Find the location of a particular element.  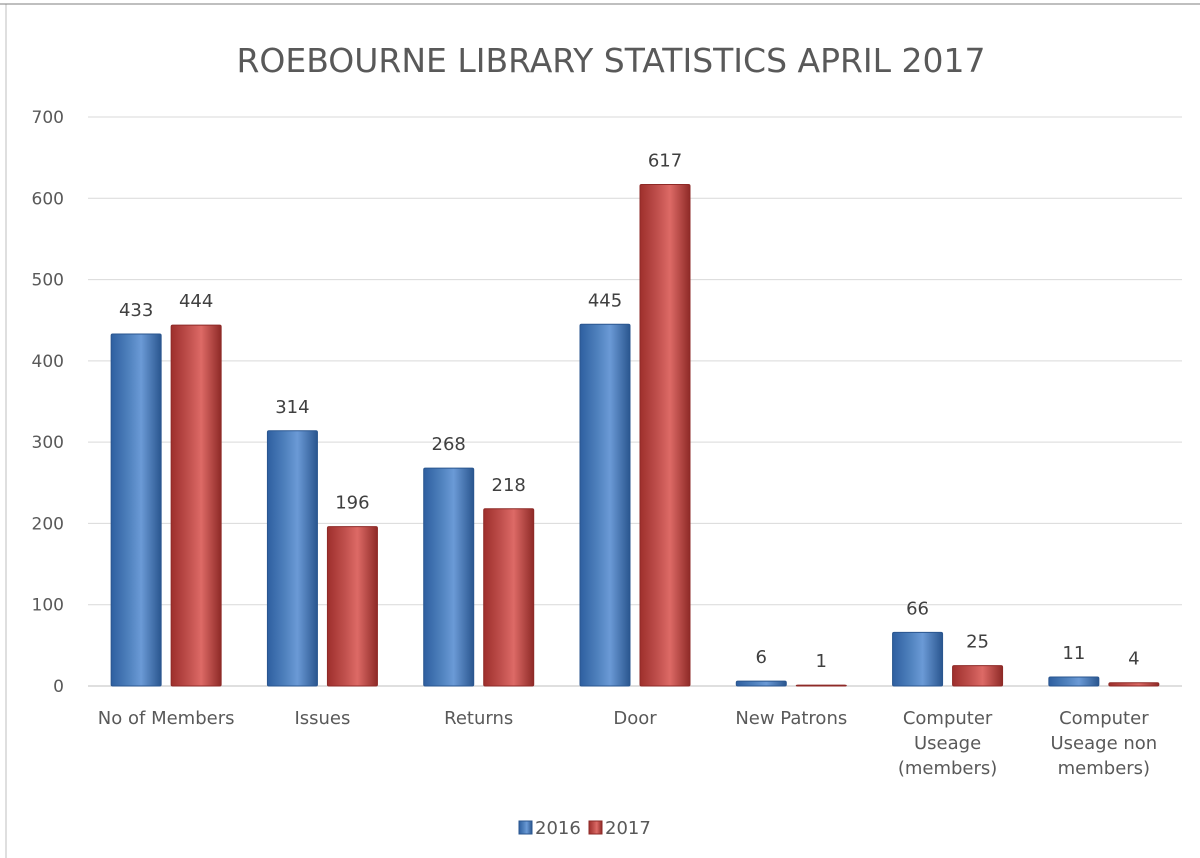

y-tick-label: 400 is located at coordinates (48, 362).